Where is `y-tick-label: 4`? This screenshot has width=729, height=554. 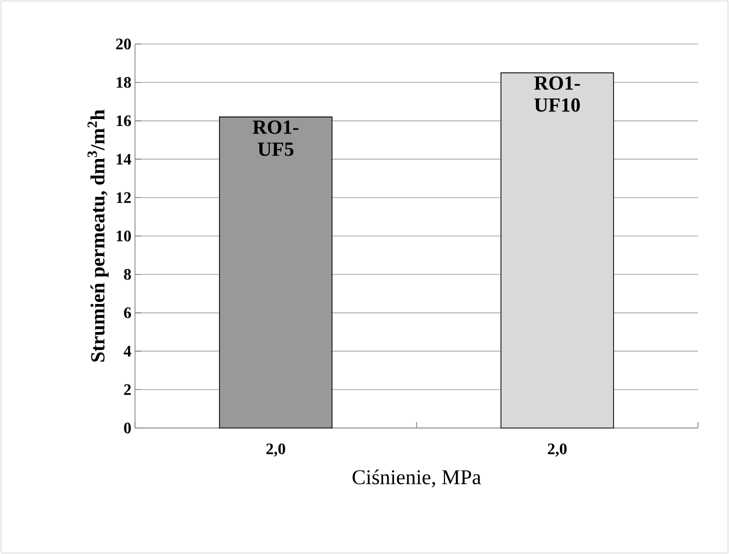
y-tick-label: 4 is located at coordinates (128, 351).